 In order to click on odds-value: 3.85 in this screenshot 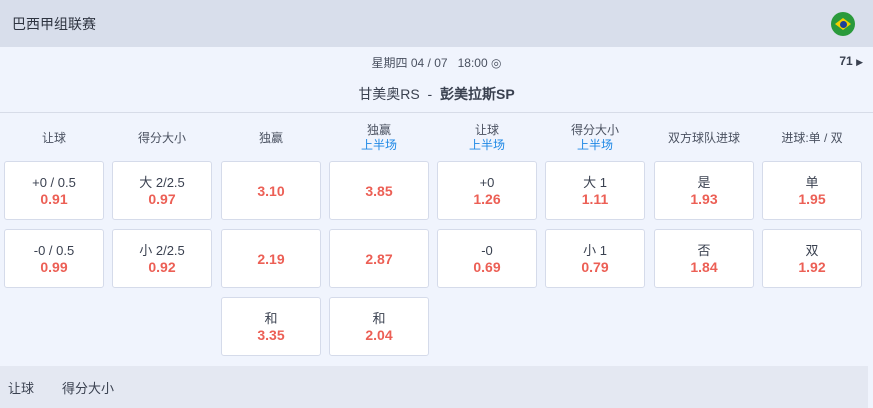, I will do `click(379, 190)`.